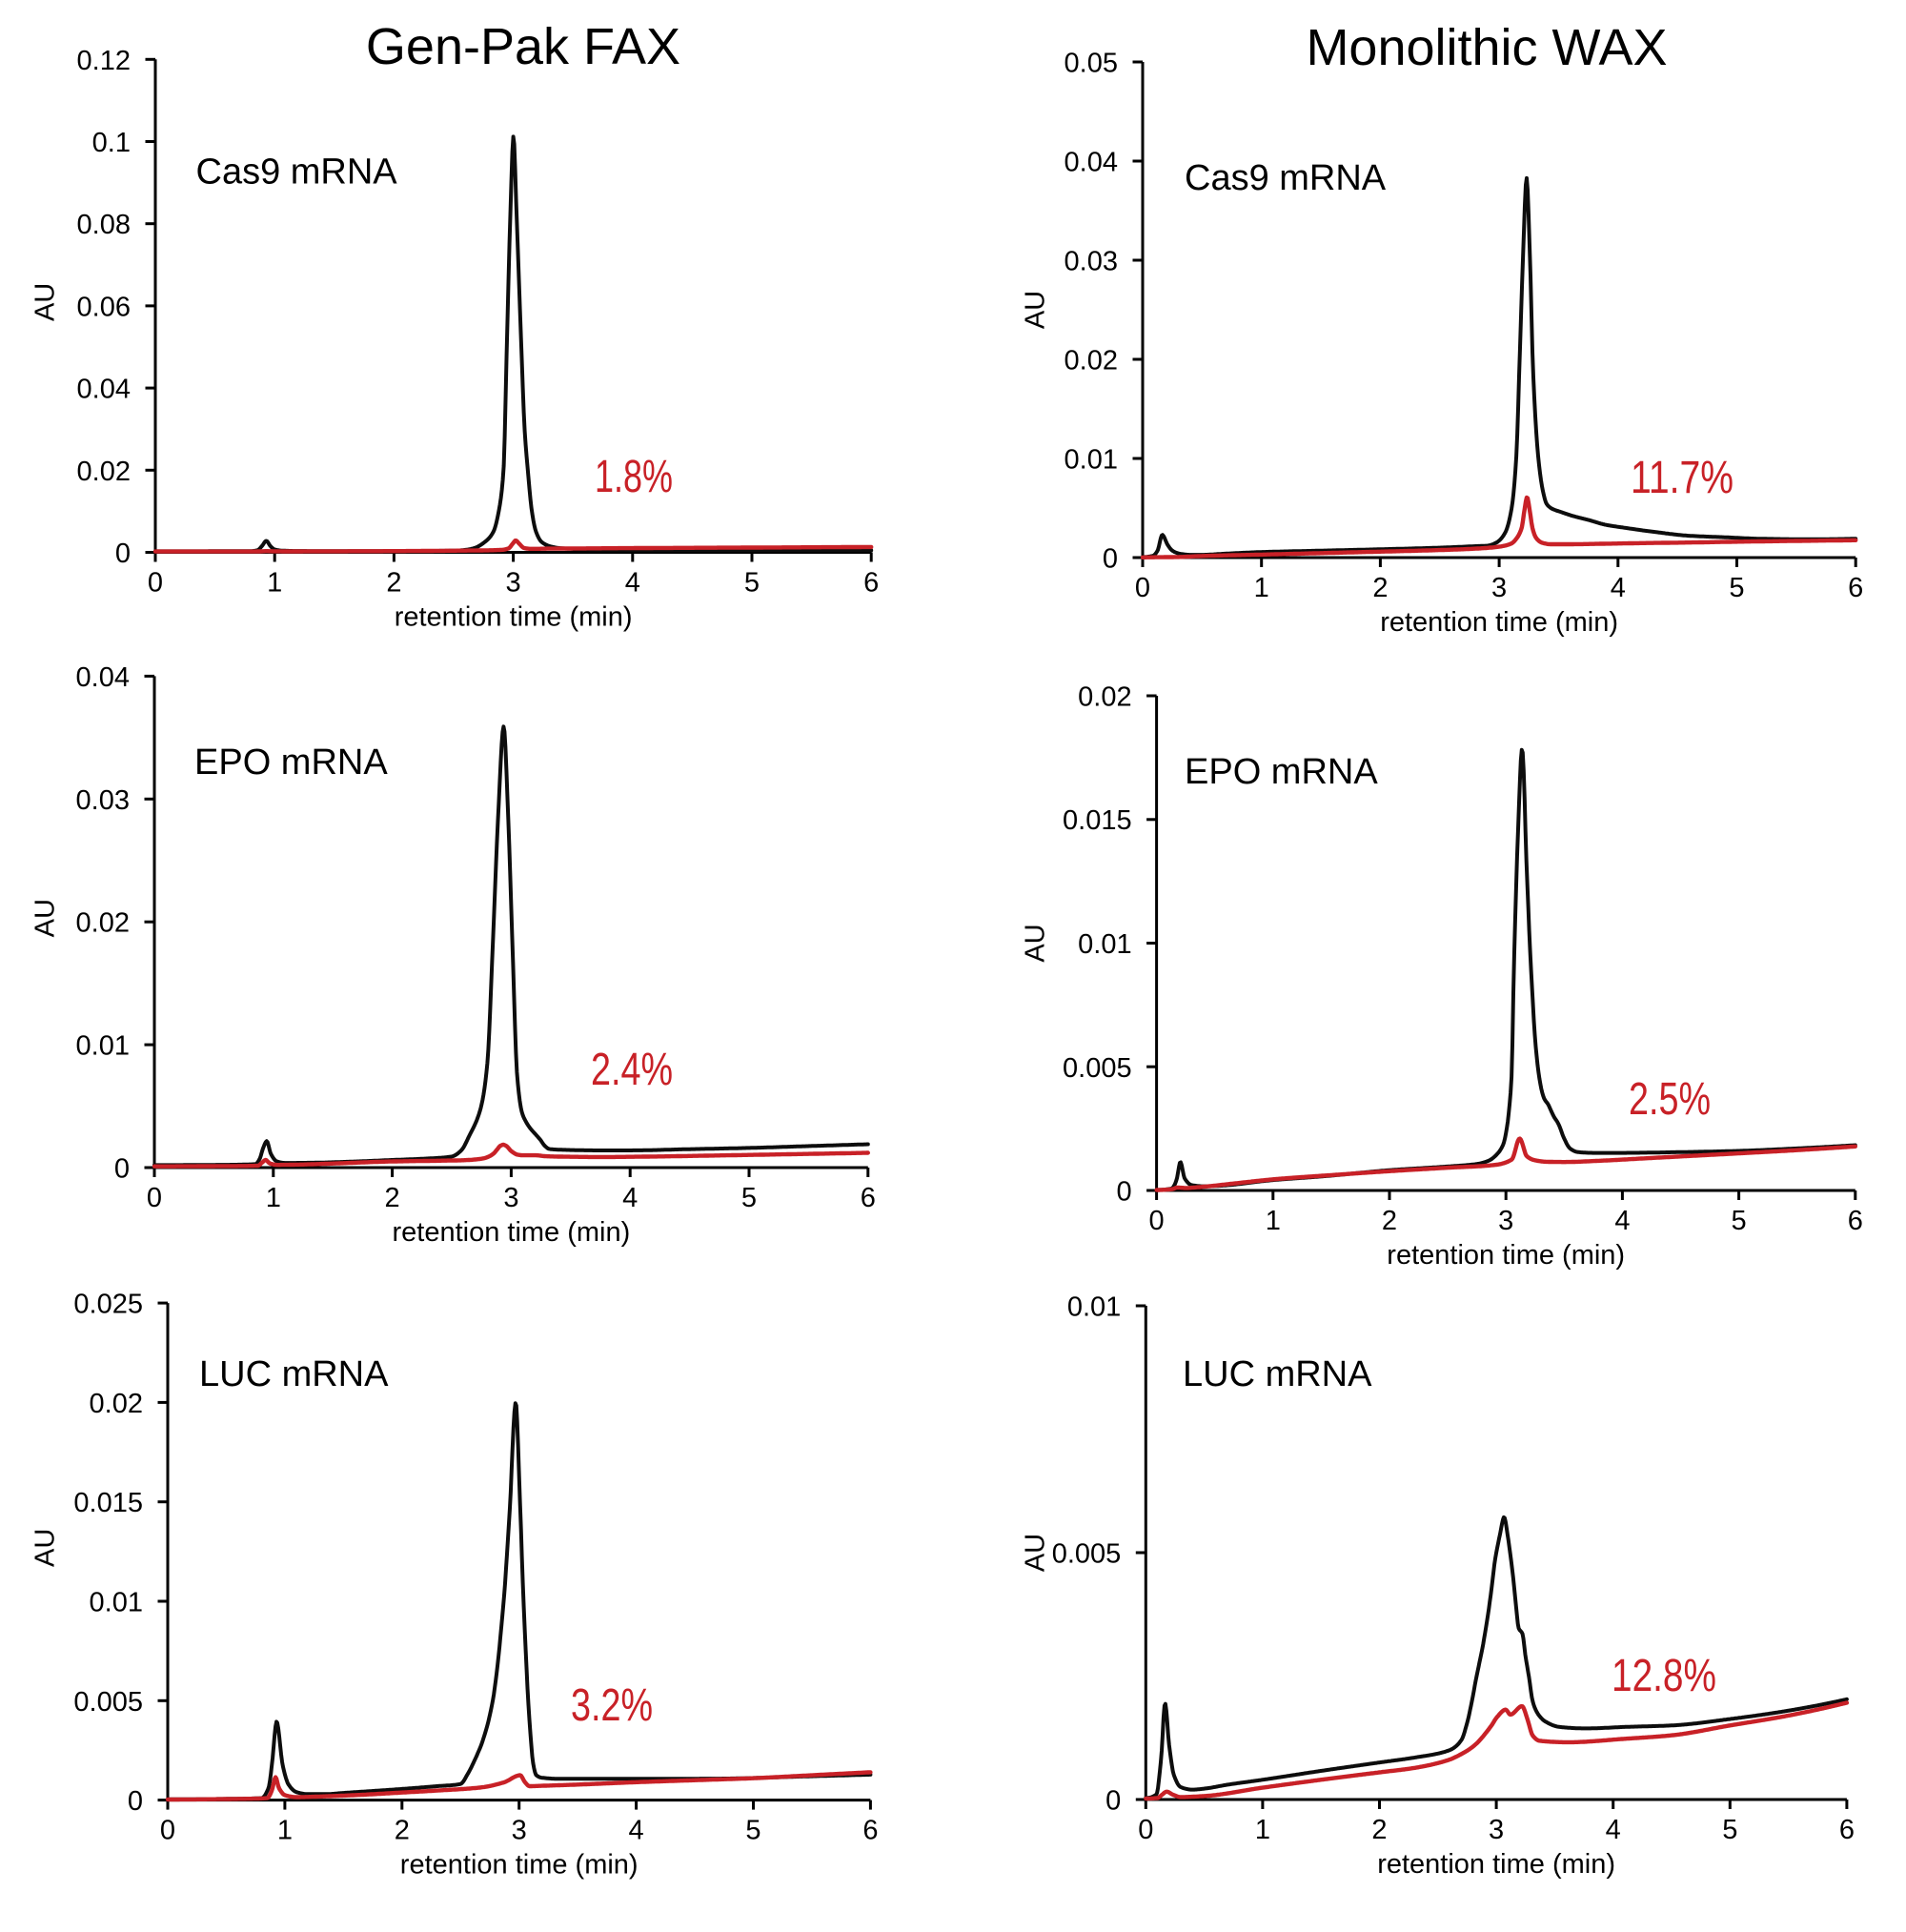 The width and height of the screenshot is (1906, 1932). I want to click on svg-text: 11.7%, so click(1682, 478).